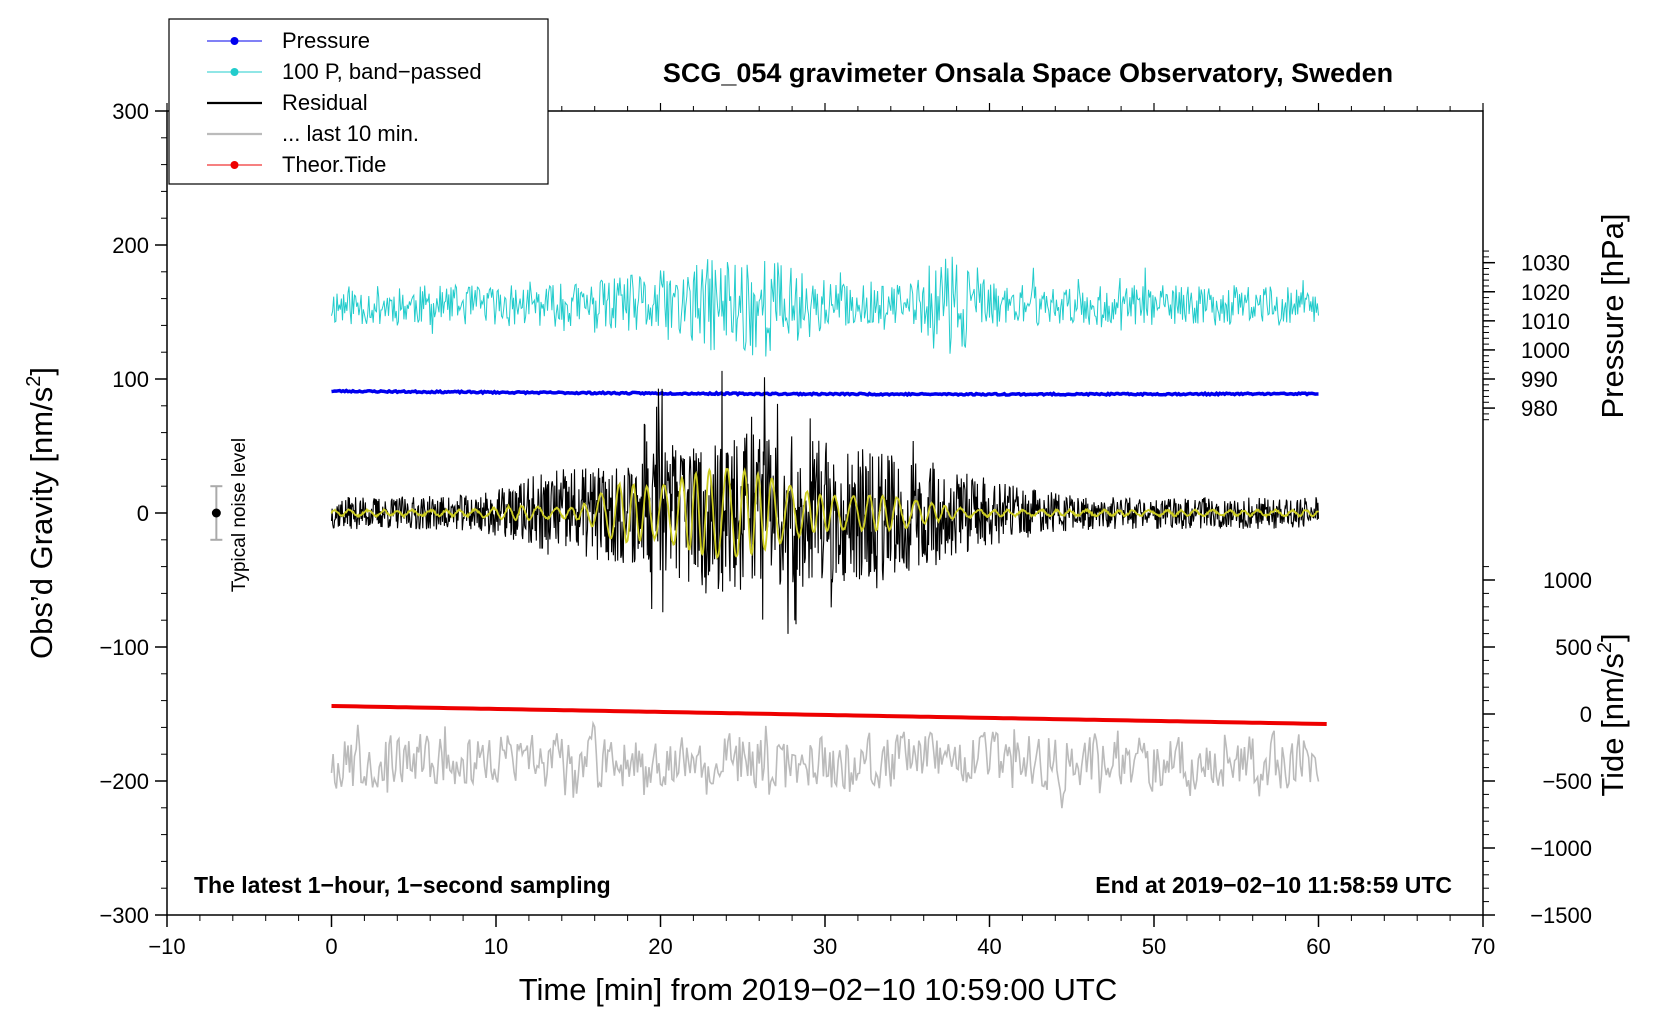  I want to click on annotation-sampling: The latest 1−hour, 1−second sampling, so click(402, 885).